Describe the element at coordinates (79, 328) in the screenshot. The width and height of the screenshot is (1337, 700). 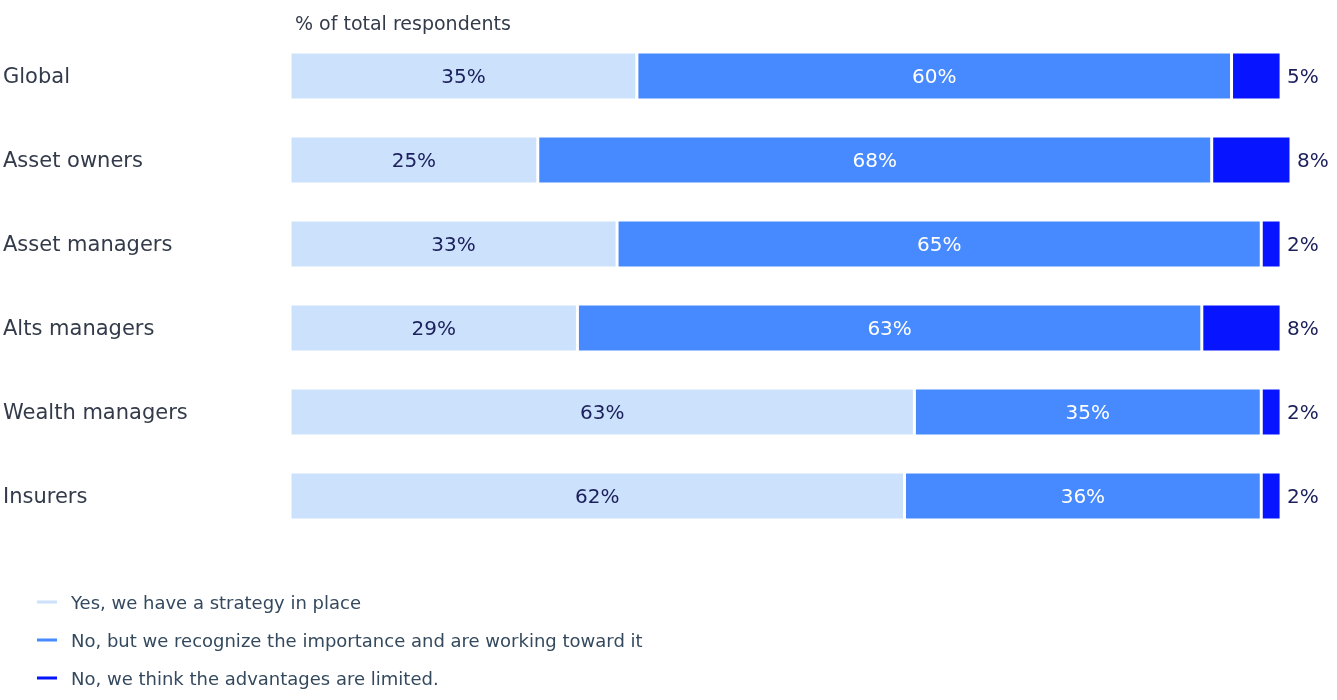
I see `y-tick-label: Alts managers` at that location.